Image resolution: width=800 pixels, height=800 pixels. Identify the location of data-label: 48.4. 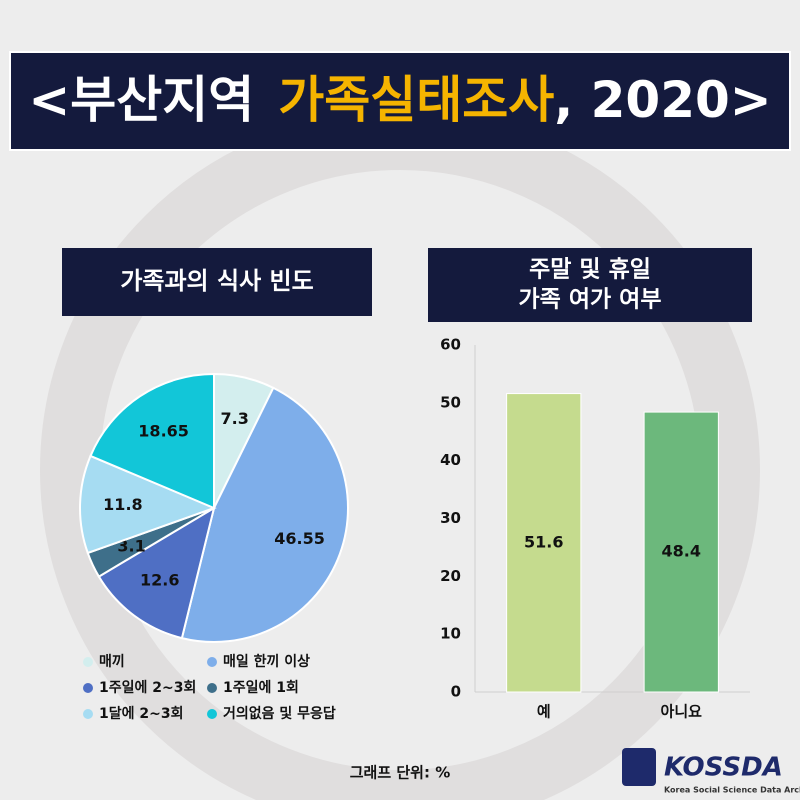
(681, 551).